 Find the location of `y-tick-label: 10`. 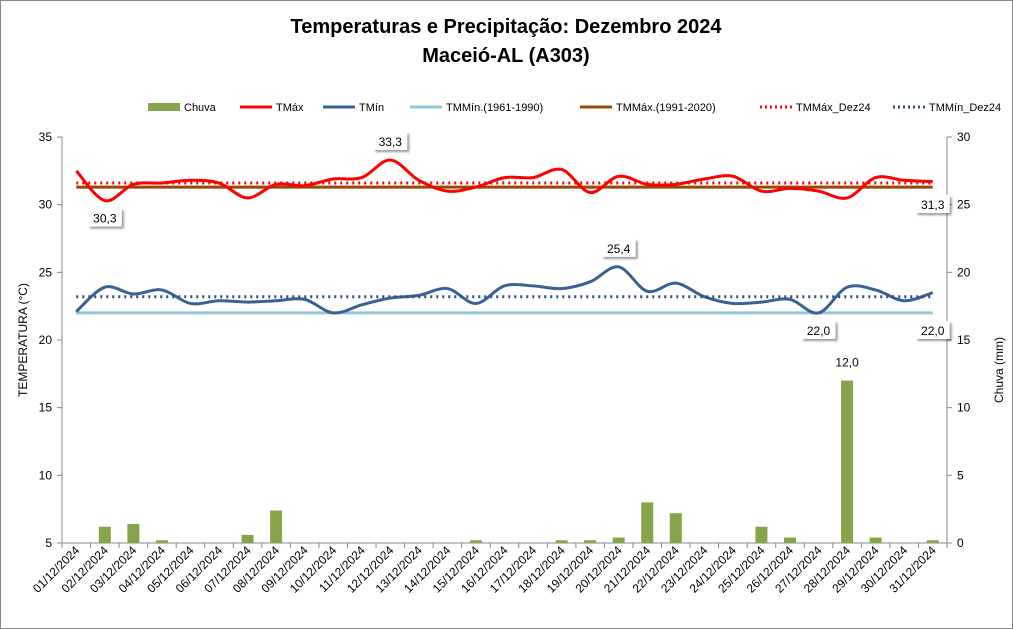

y-tick-label: 10 is located at coordinates (46, 475).